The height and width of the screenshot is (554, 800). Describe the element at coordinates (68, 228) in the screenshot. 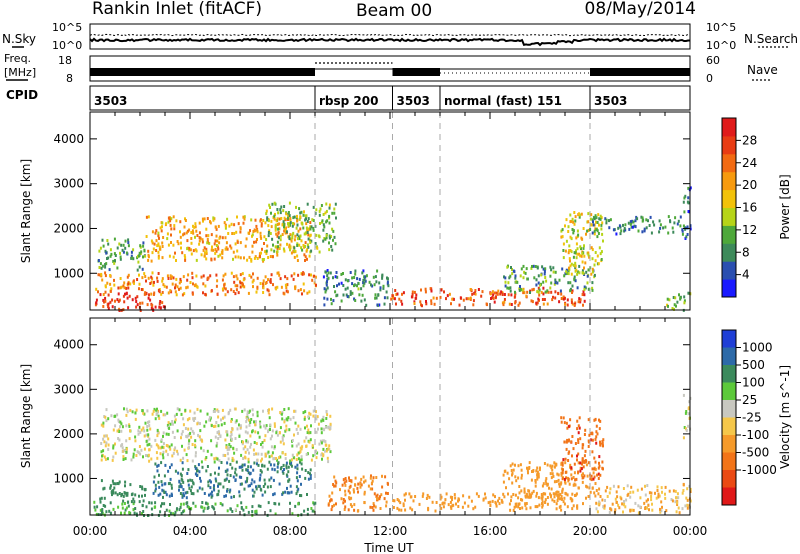

I see `y-tick-label: 2000` at that location.